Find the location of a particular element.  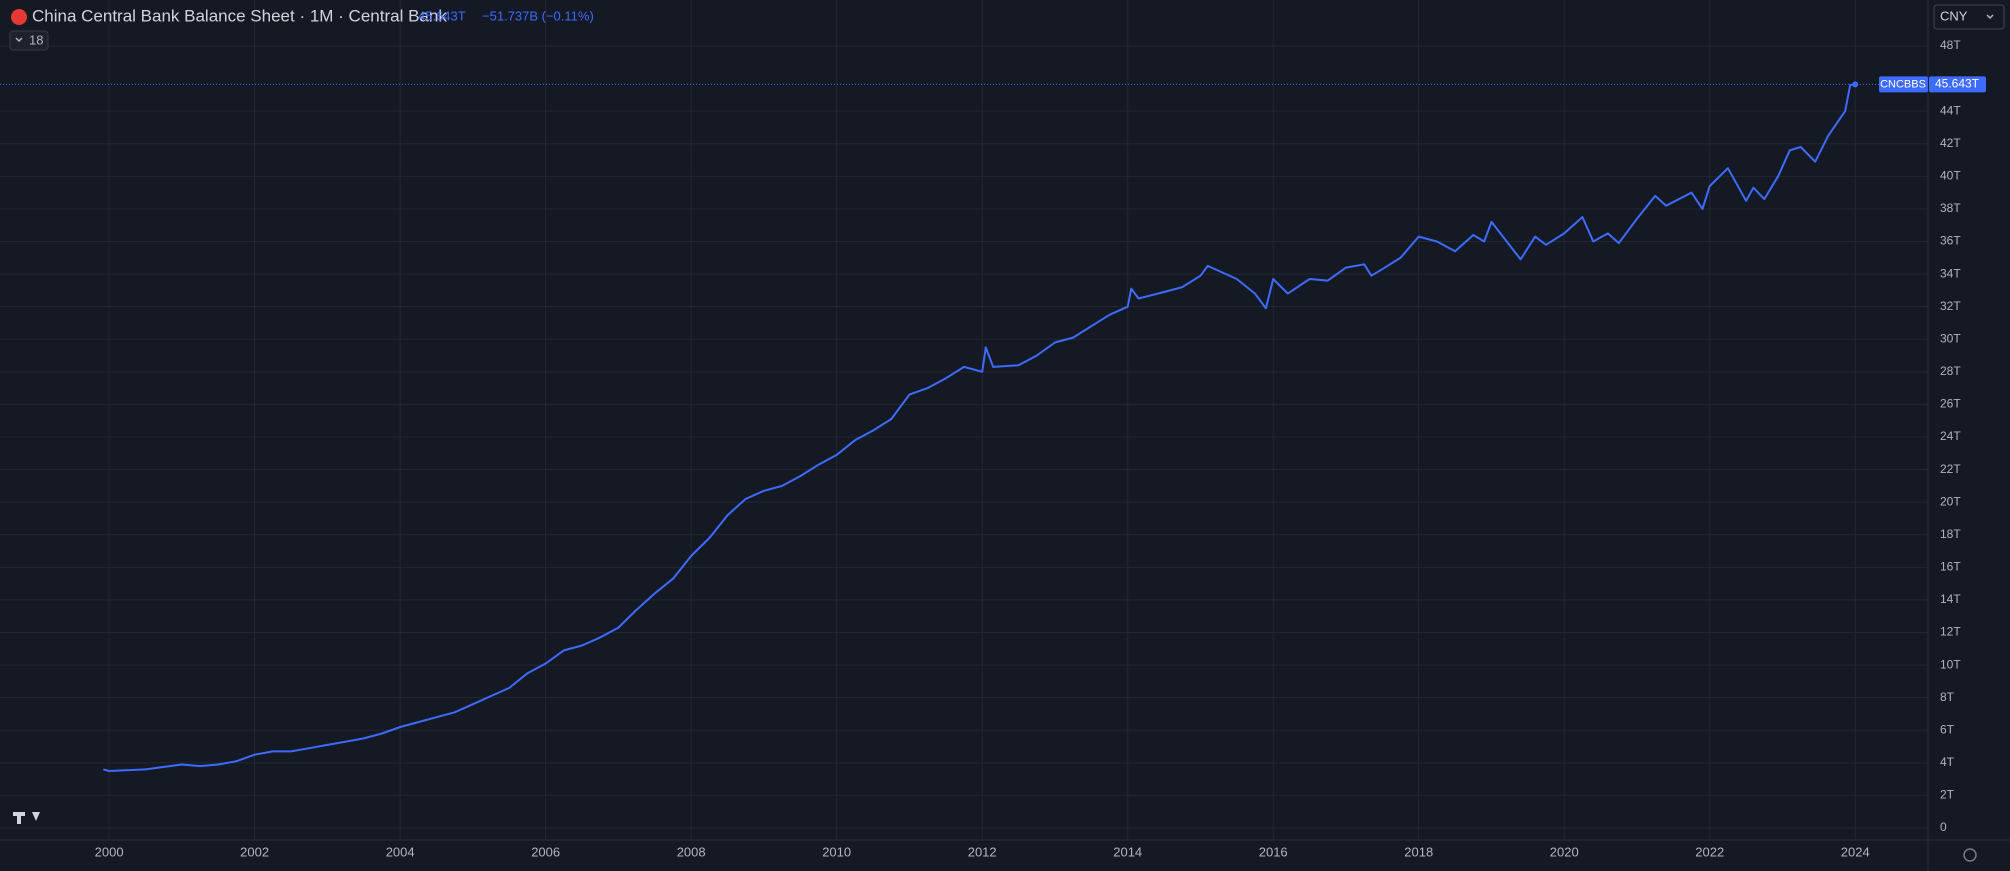

series-name: CNCBBS is located at coordinates (1903, 84).